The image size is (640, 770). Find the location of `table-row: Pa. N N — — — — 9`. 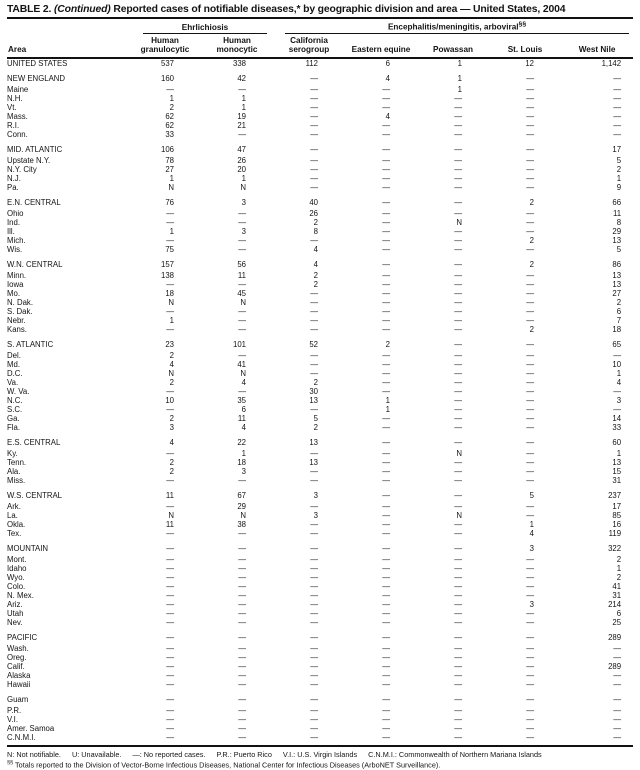

table-row: Pa. N N — — — — 9 is located at coordinates (320, 187).